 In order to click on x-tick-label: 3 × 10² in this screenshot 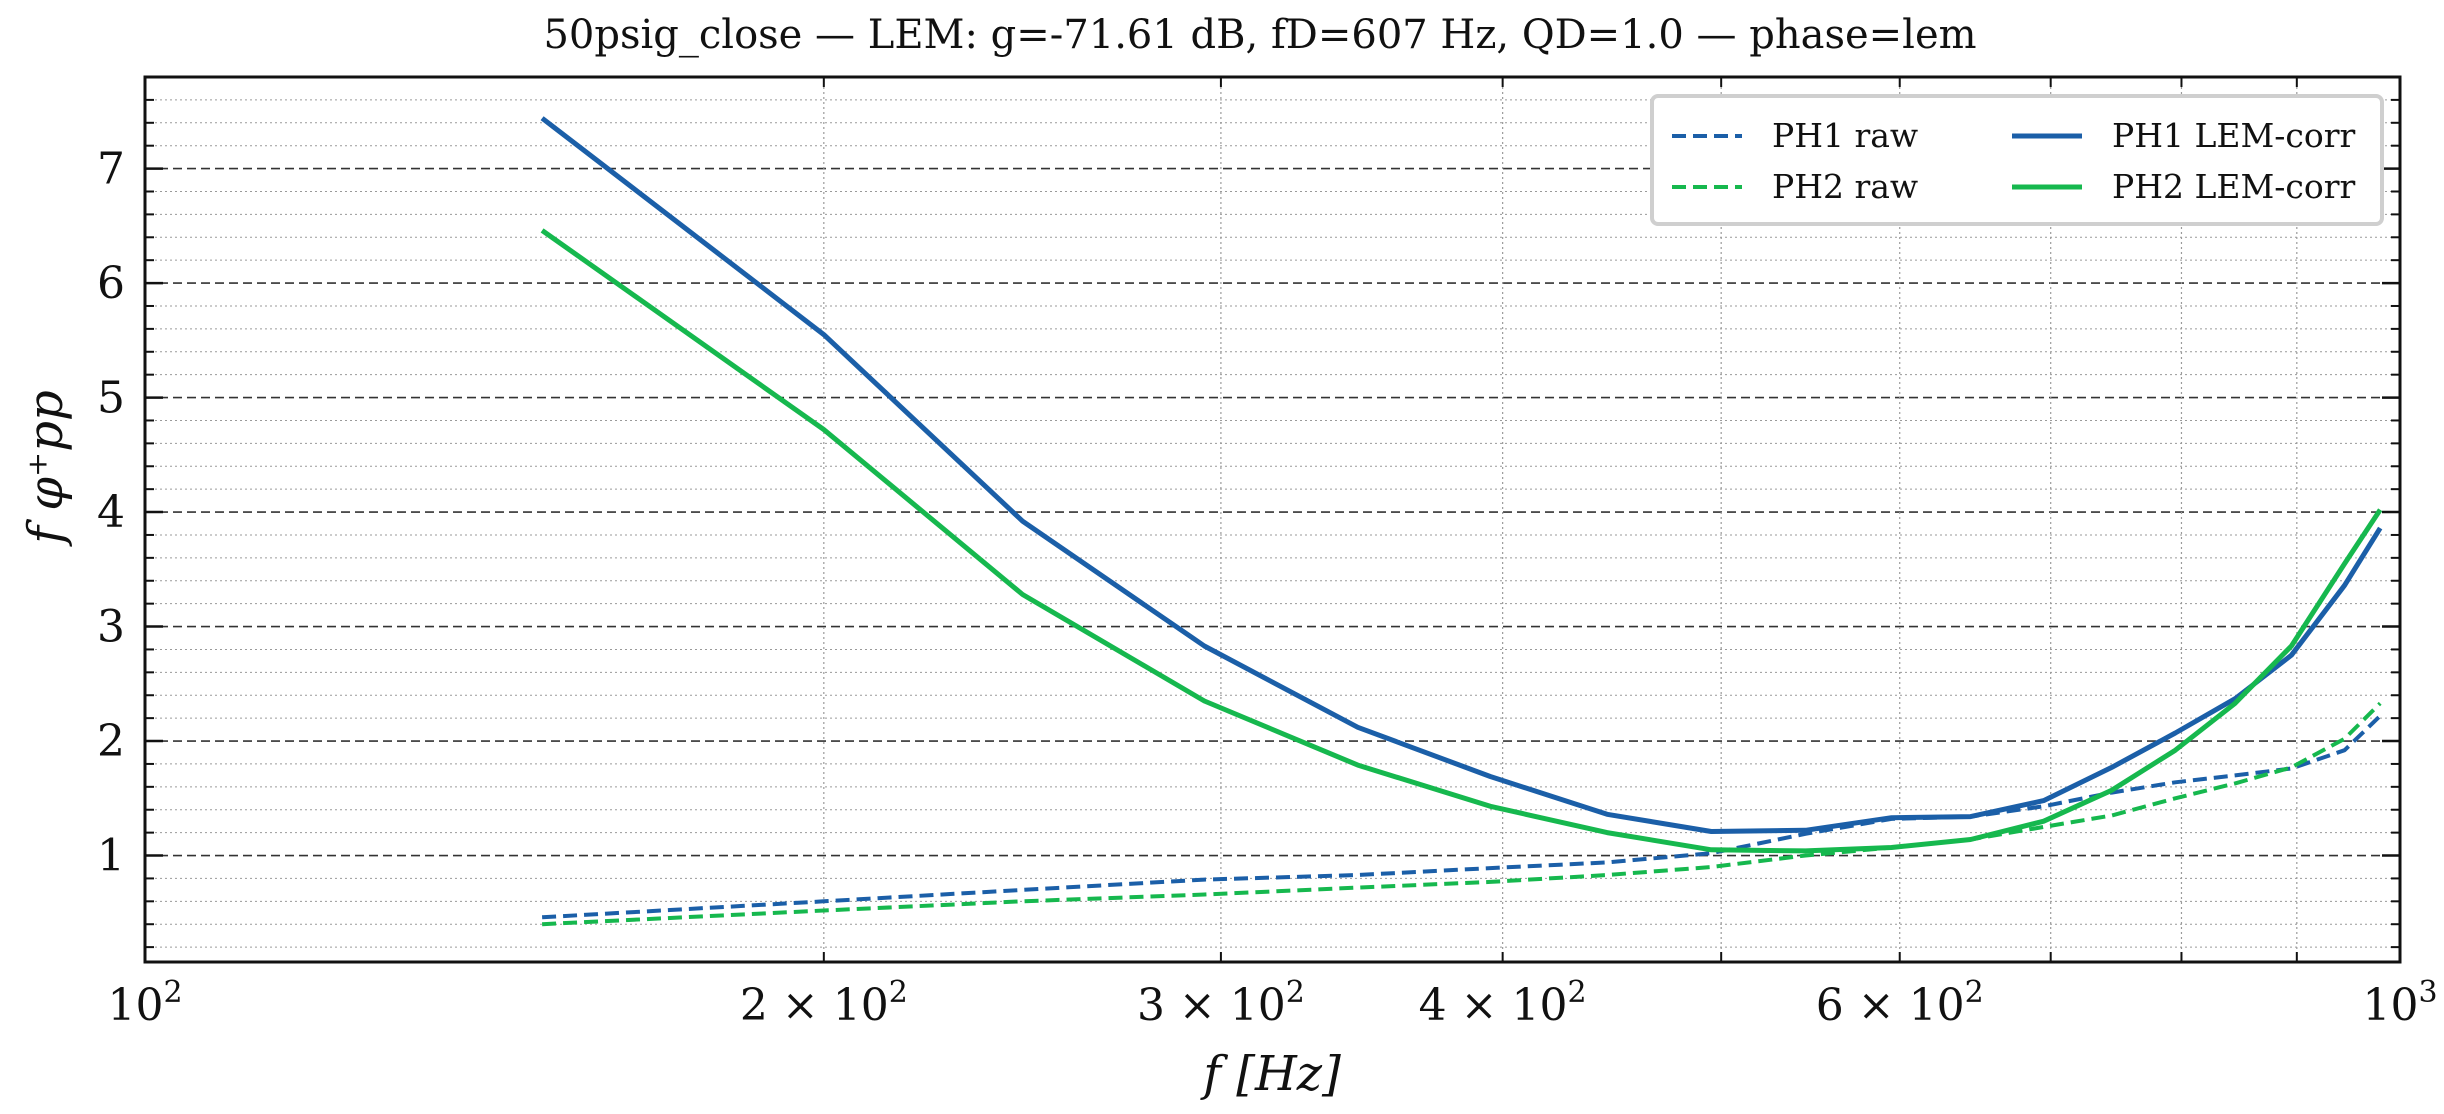, I will do `click(1221, 1003)`.